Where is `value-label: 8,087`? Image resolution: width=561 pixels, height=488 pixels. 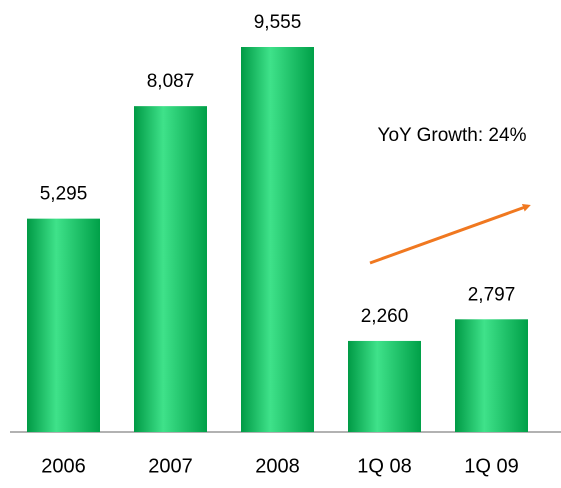 value-label: 8,087 is located at coordinates (171, 81).